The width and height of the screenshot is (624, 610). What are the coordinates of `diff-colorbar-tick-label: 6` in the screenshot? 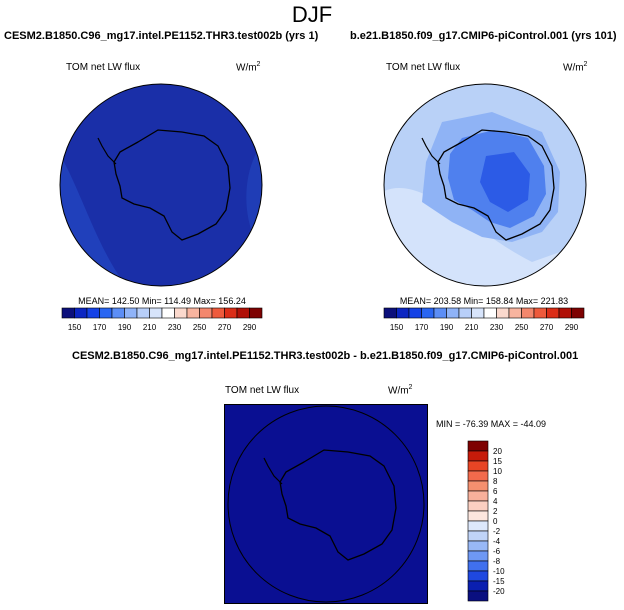 It's located at (495, 491).